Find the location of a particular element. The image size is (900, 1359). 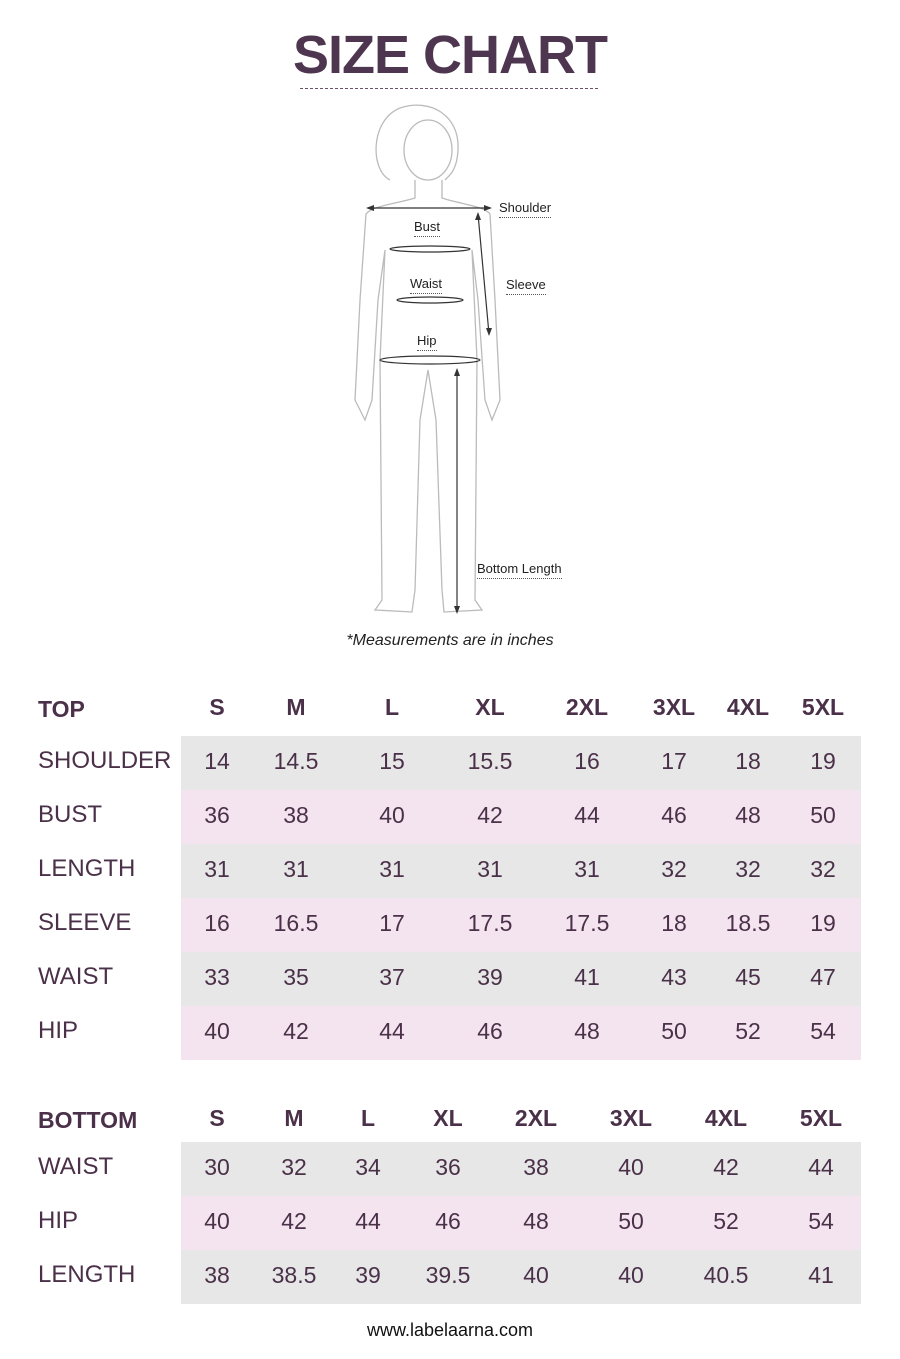

body-figure-illustration is located at coordinates (427, 359).